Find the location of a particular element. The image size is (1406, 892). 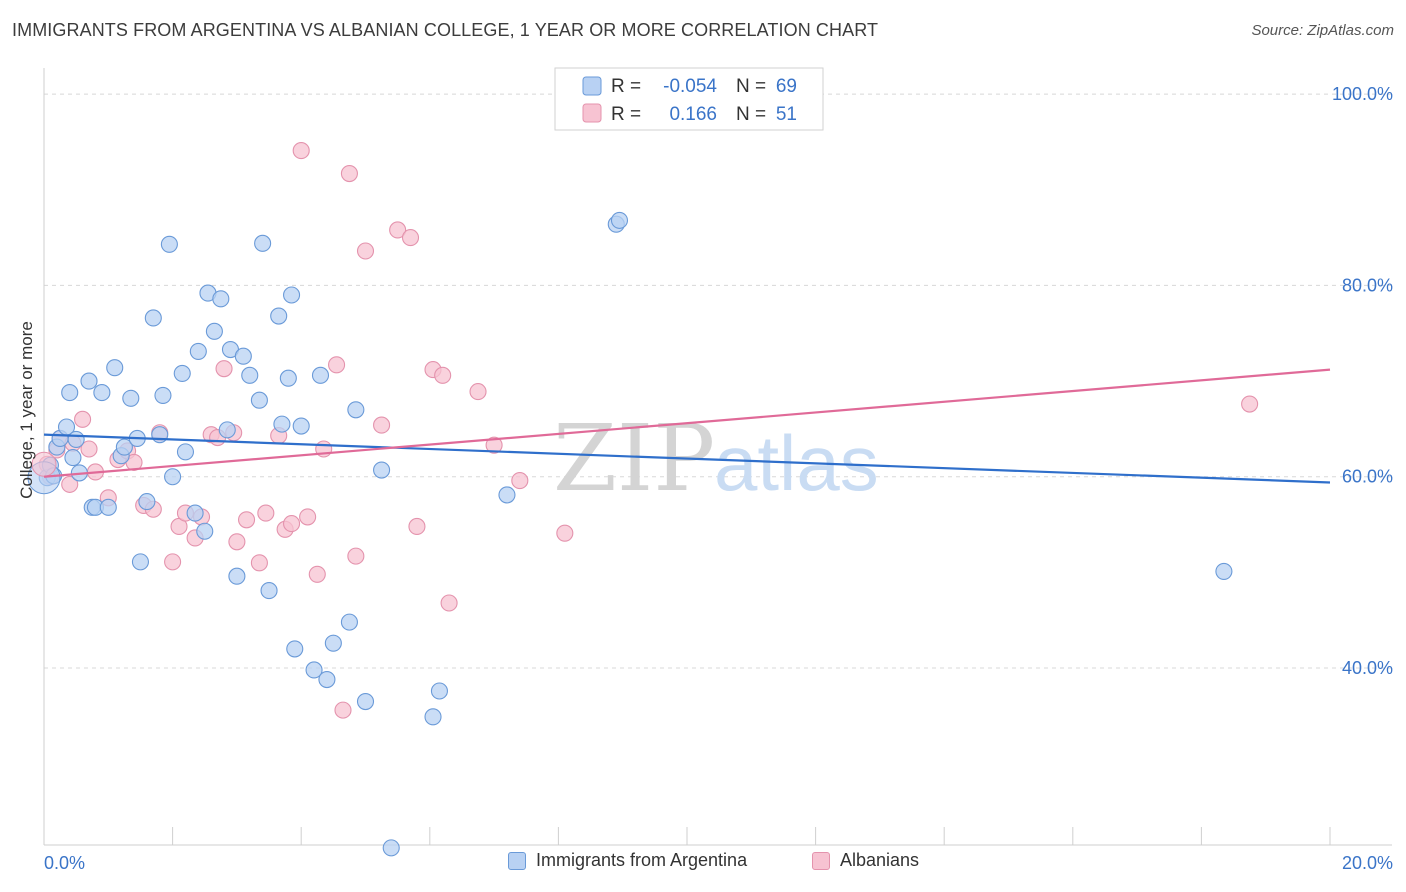

y-tick-label: 60.0% is located at coordinates (1367, 477).